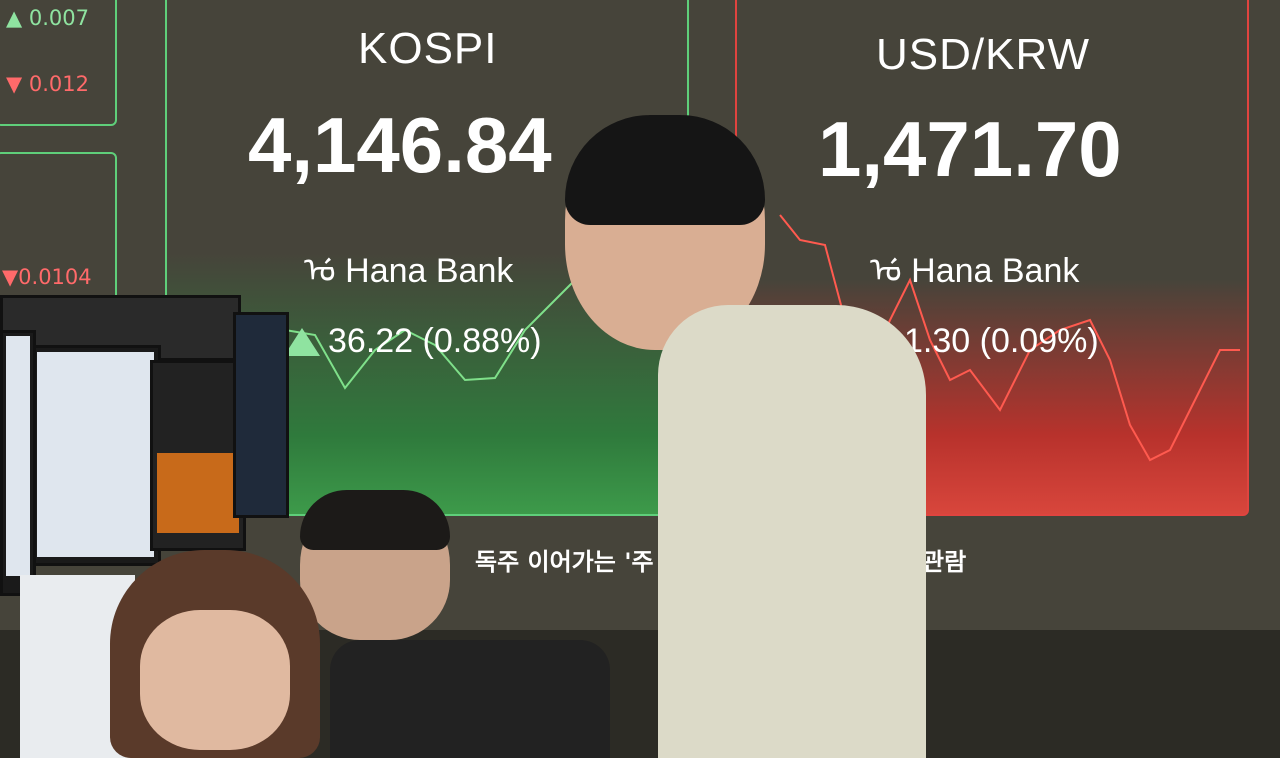  I want to click on office-chair, so click(470, 699).